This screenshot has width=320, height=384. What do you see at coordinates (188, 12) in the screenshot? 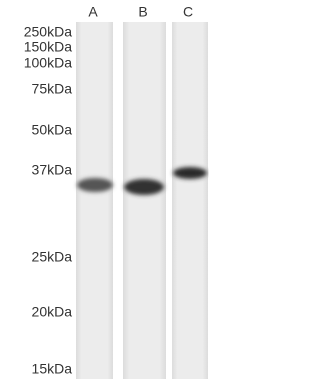
I see `lane-label: C` at bounding box center [188, 12].